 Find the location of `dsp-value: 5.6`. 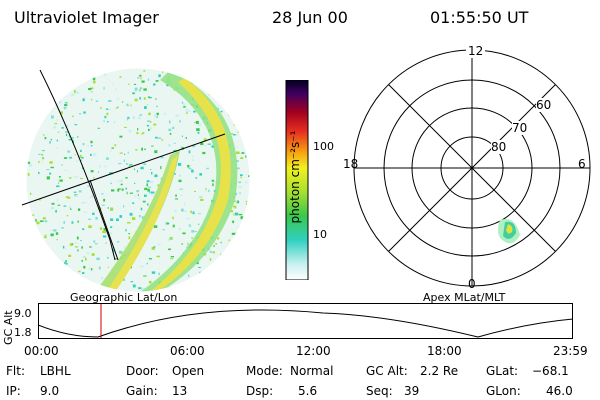

dsp-value: 5.6 is located at coordinates (308, 391).